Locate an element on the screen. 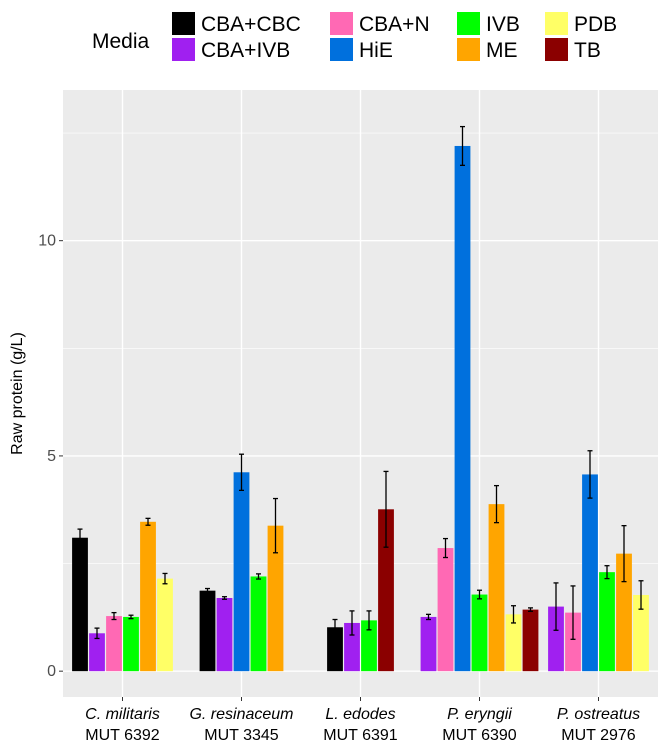  x-tick-label-strain: MUT 6392 is located at coordinates (122, 735).